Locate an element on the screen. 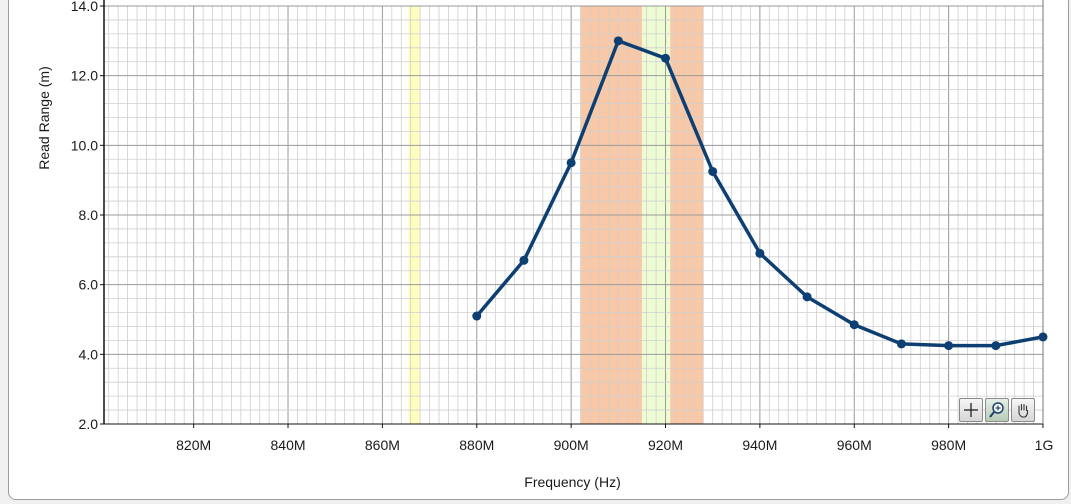 The image size is (1071, 504). x-tick-label: 860M is located at coordinates (382, 445).